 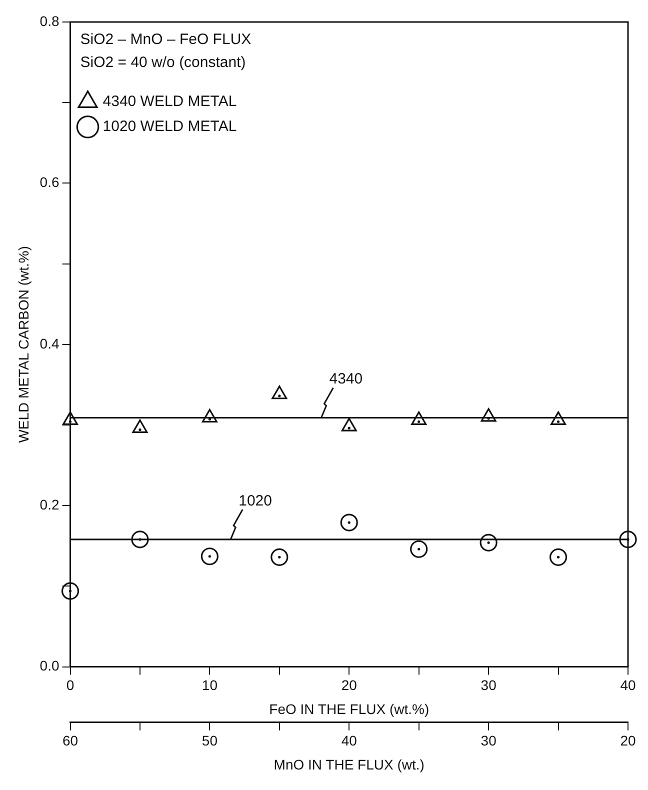 What do you see at coordinates (169, 127) in the screenshot?
I see `legend-label: 1020 WELD METAL` at bounding box center [169, 127].